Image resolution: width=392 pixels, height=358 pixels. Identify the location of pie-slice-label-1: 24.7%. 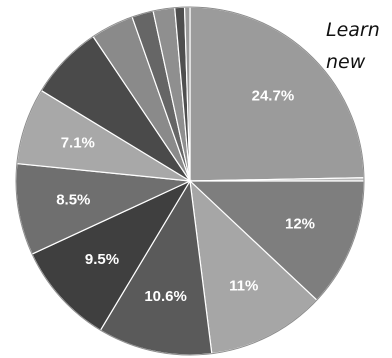
(273, 96).